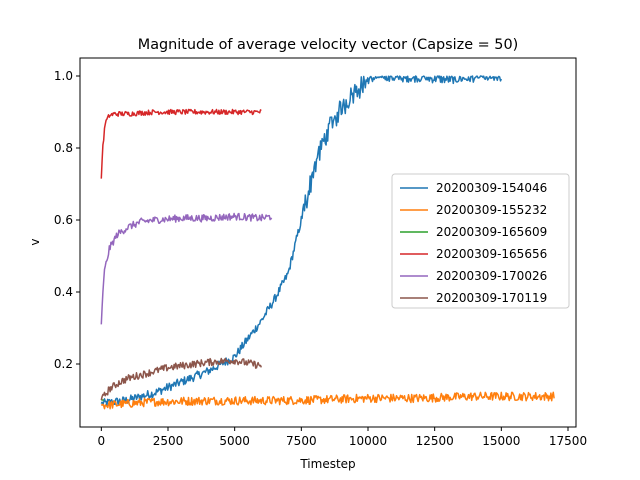  I want to click on x-tick-label: 5000, so click(234, 441).